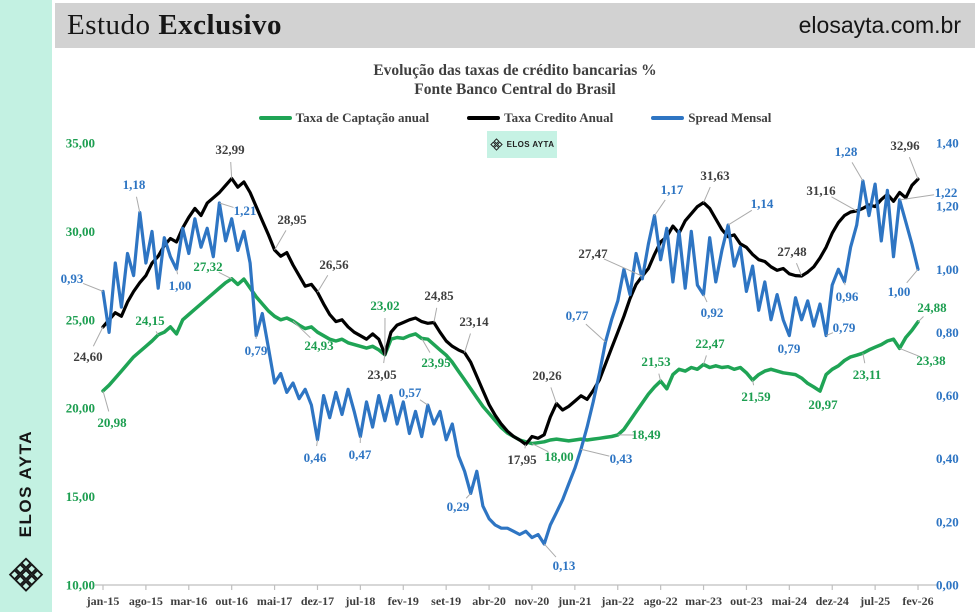 This screenshot has width=975, height=612. I want to click on sidebar-brand-text: ELOS AYTA, so click(25, 484).